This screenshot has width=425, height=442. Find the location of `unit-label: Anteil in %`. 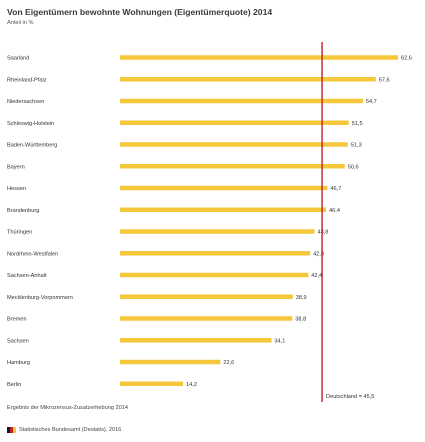

unit-label: Anteil in % is located at coordinates (20, 23).